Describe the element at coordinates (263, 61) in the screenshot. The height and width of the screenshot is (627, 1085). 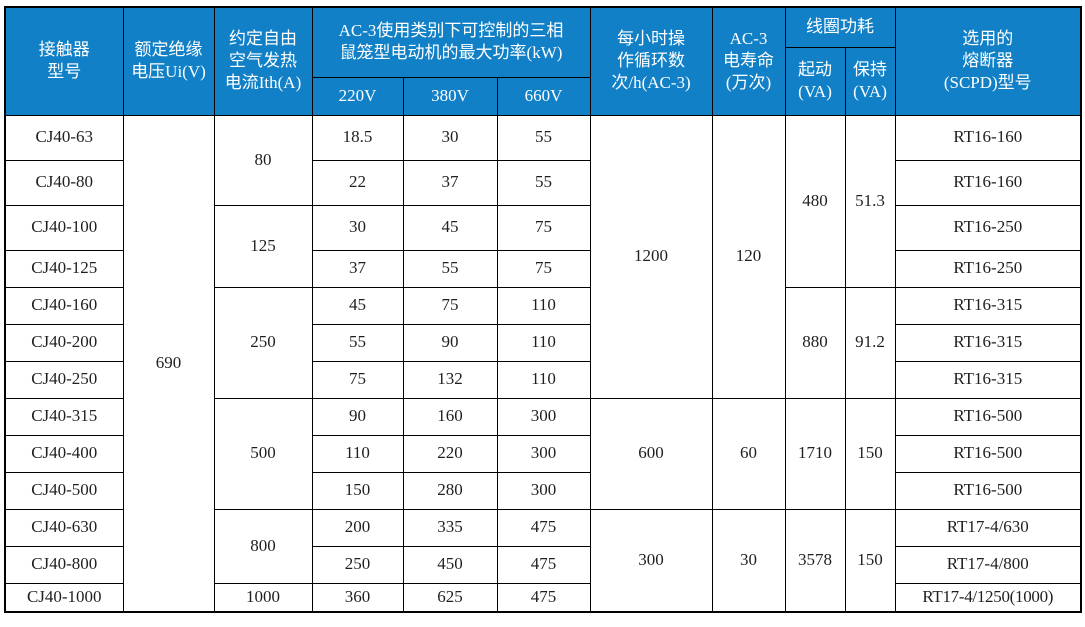
I see `header-thermal-current: 约定自由 空气发热 电流Ith(A)` at that location.